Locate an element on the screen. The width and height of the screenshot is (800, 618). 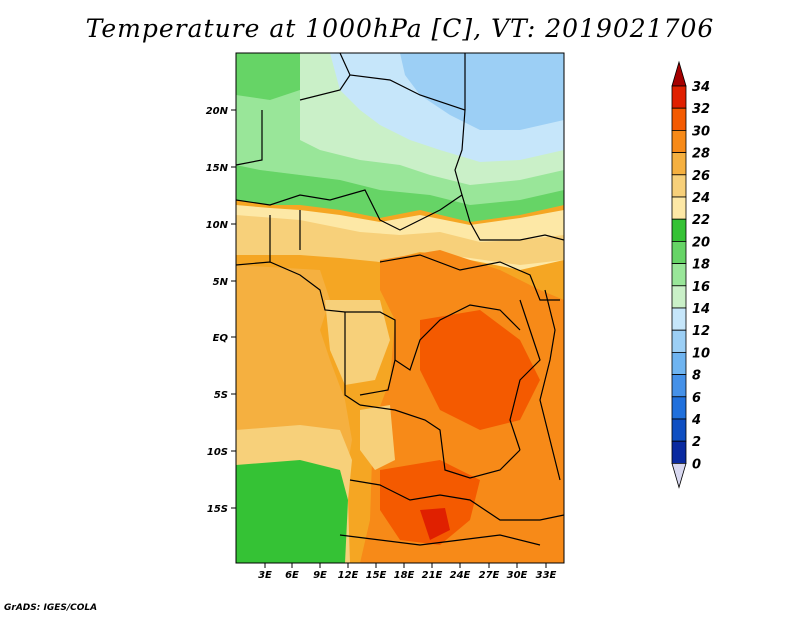
lat-tick-label: 5S is located at coordinates (221, 395).